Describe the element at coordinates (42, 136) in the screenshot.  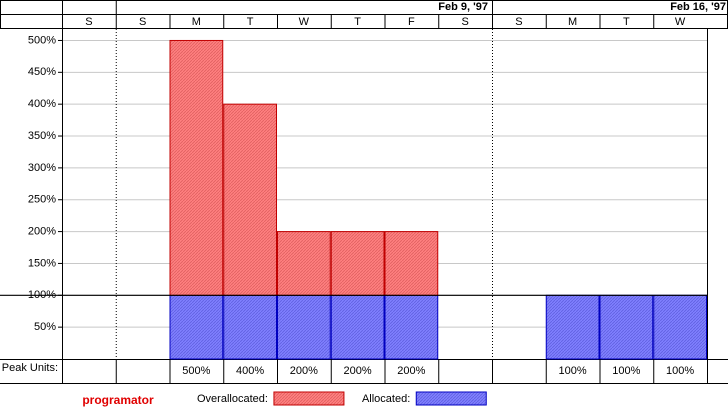
I see `y-tick-label: 350%` at that location.